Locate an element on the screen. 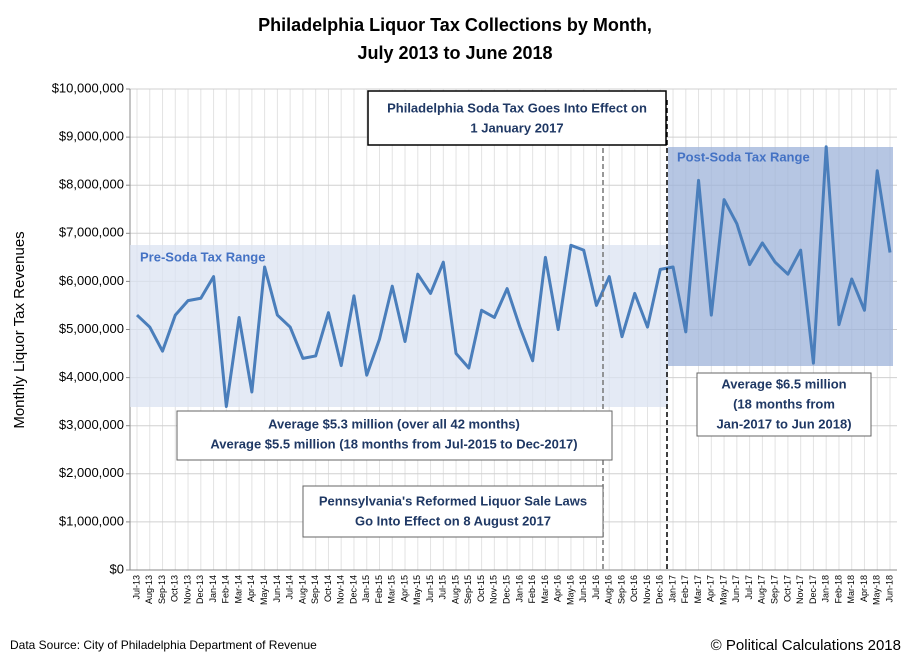  x-tick-label: Jul-14 is located at coordinates (290, 587).